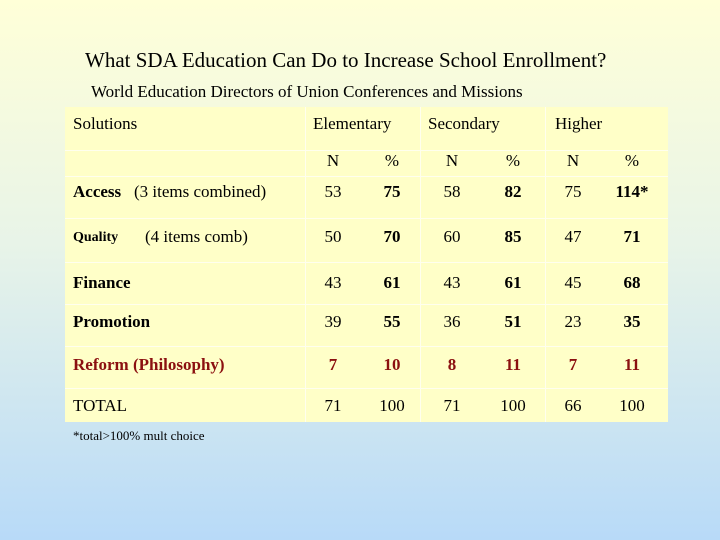  What do you see at coordinates (352, 123) in the screenshot?
I see `column-header: Elementary` at bounding box center [352, 123].